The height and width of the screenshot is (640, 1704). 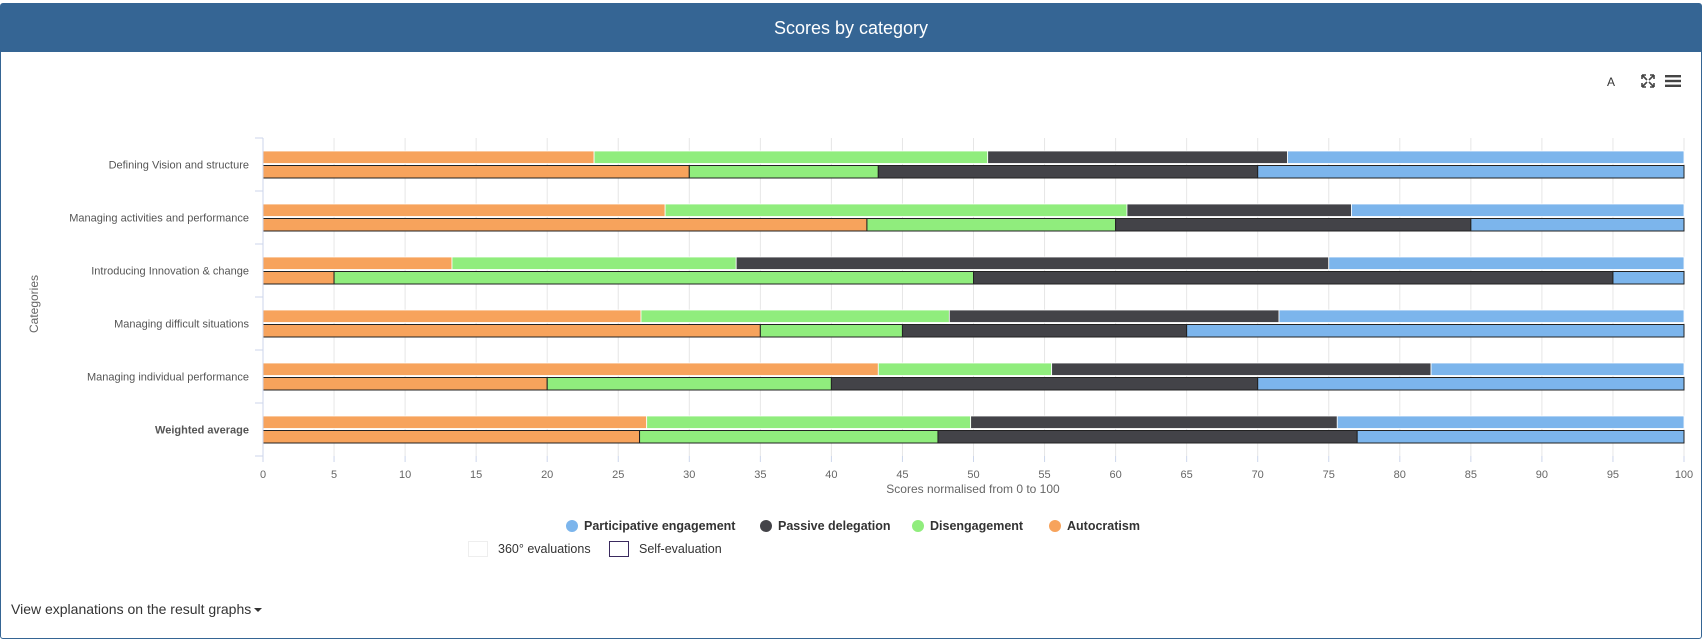 What do you see at coordinates (179, 166) in the screenshot?
I see `category-label: Defining Vision and structure` at bounding box center [179, 166].